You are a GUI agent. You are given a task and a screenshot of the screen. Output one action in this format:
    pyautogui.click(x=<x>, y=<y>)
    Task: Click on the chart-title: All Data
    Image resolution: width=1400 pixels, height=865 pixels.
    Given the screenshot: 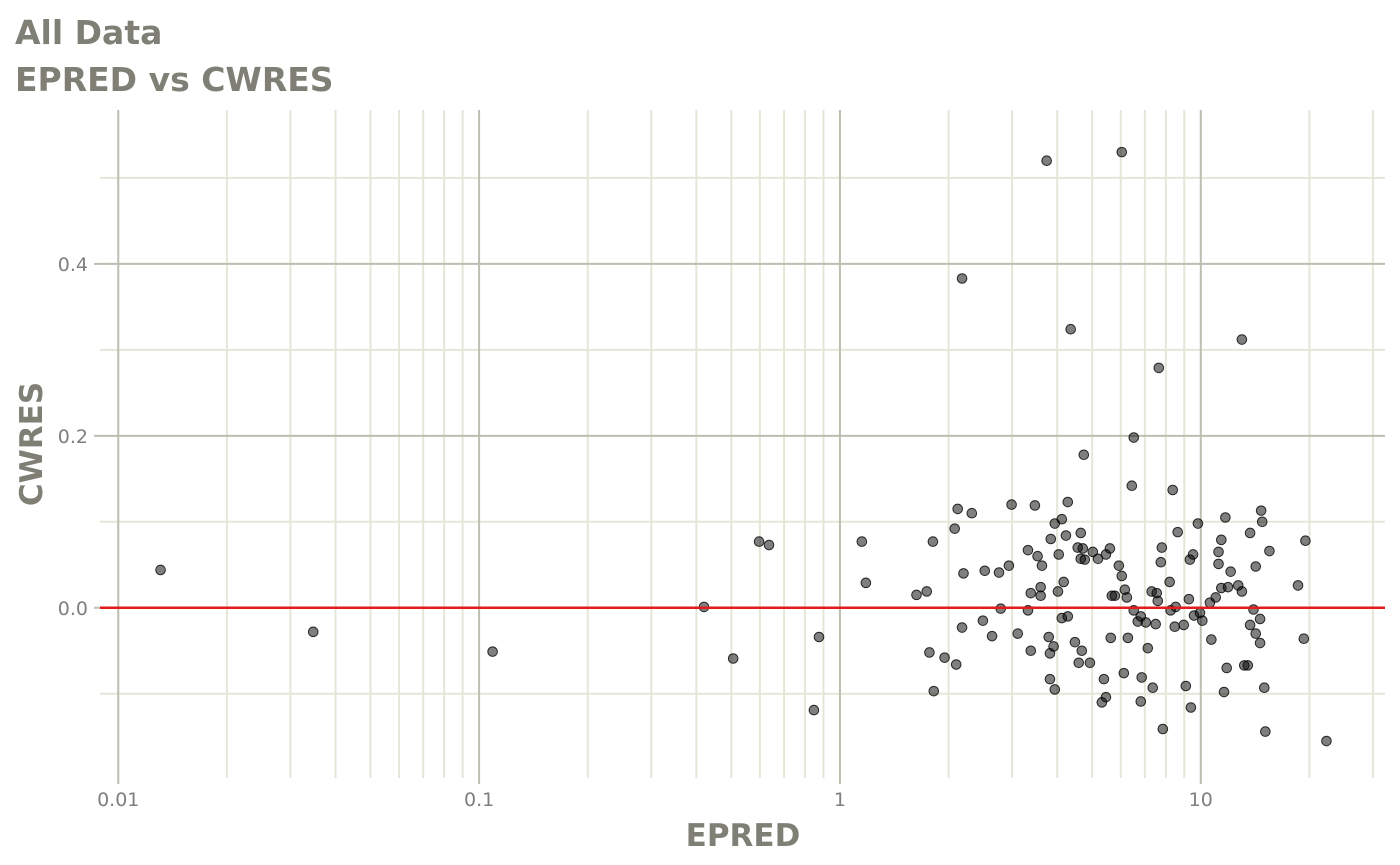 What is the action you would take?
    pyautogui.click(x=88, y=32)
    